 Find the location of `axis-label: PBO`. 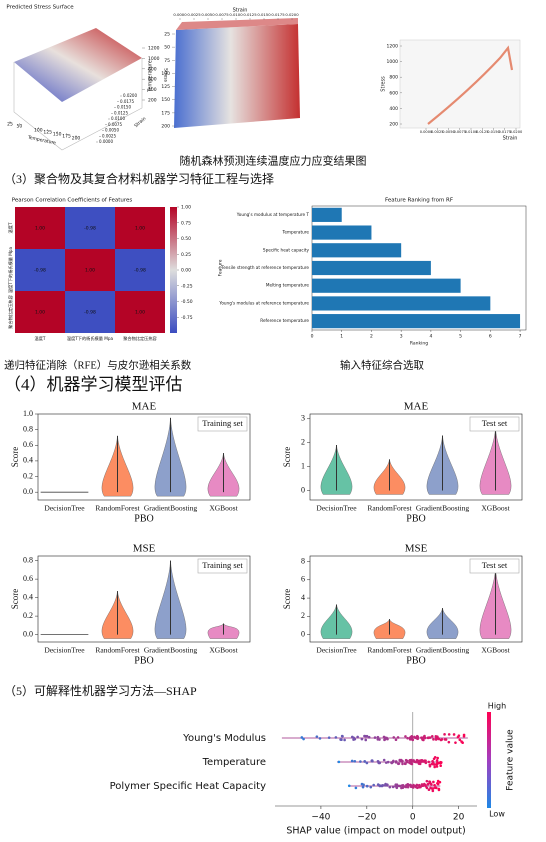

axis-label: PBO is located at coordinates (415, 518).